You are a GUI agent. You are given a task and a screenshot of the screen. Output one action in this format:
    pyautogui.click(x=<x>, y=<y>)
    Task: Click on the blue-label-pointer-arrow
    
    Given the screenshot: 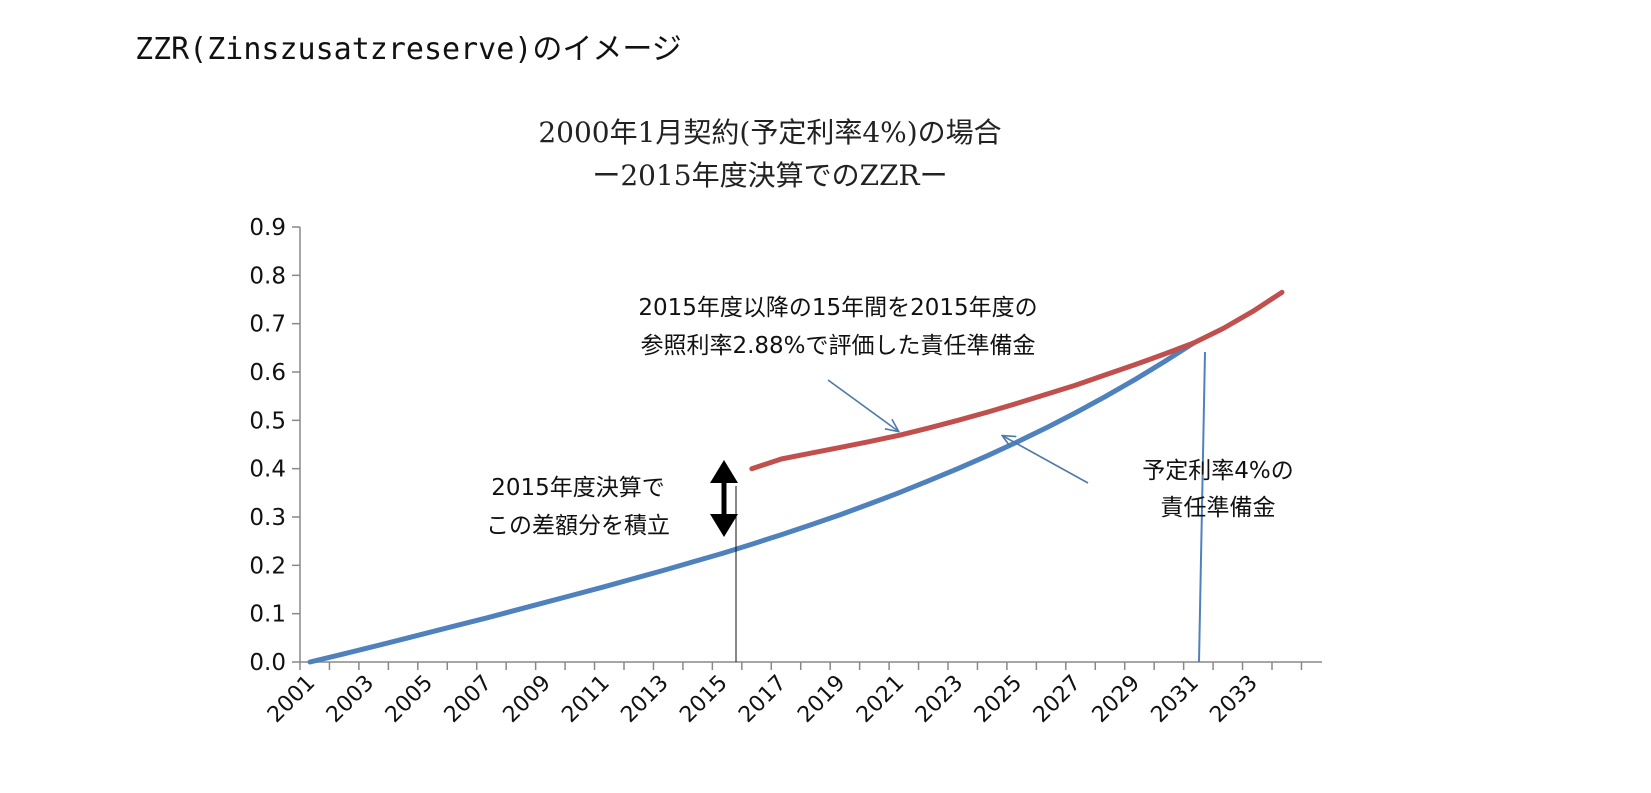 What is the action you would take?
    pyautogui.click(x=1046, y=460)
    